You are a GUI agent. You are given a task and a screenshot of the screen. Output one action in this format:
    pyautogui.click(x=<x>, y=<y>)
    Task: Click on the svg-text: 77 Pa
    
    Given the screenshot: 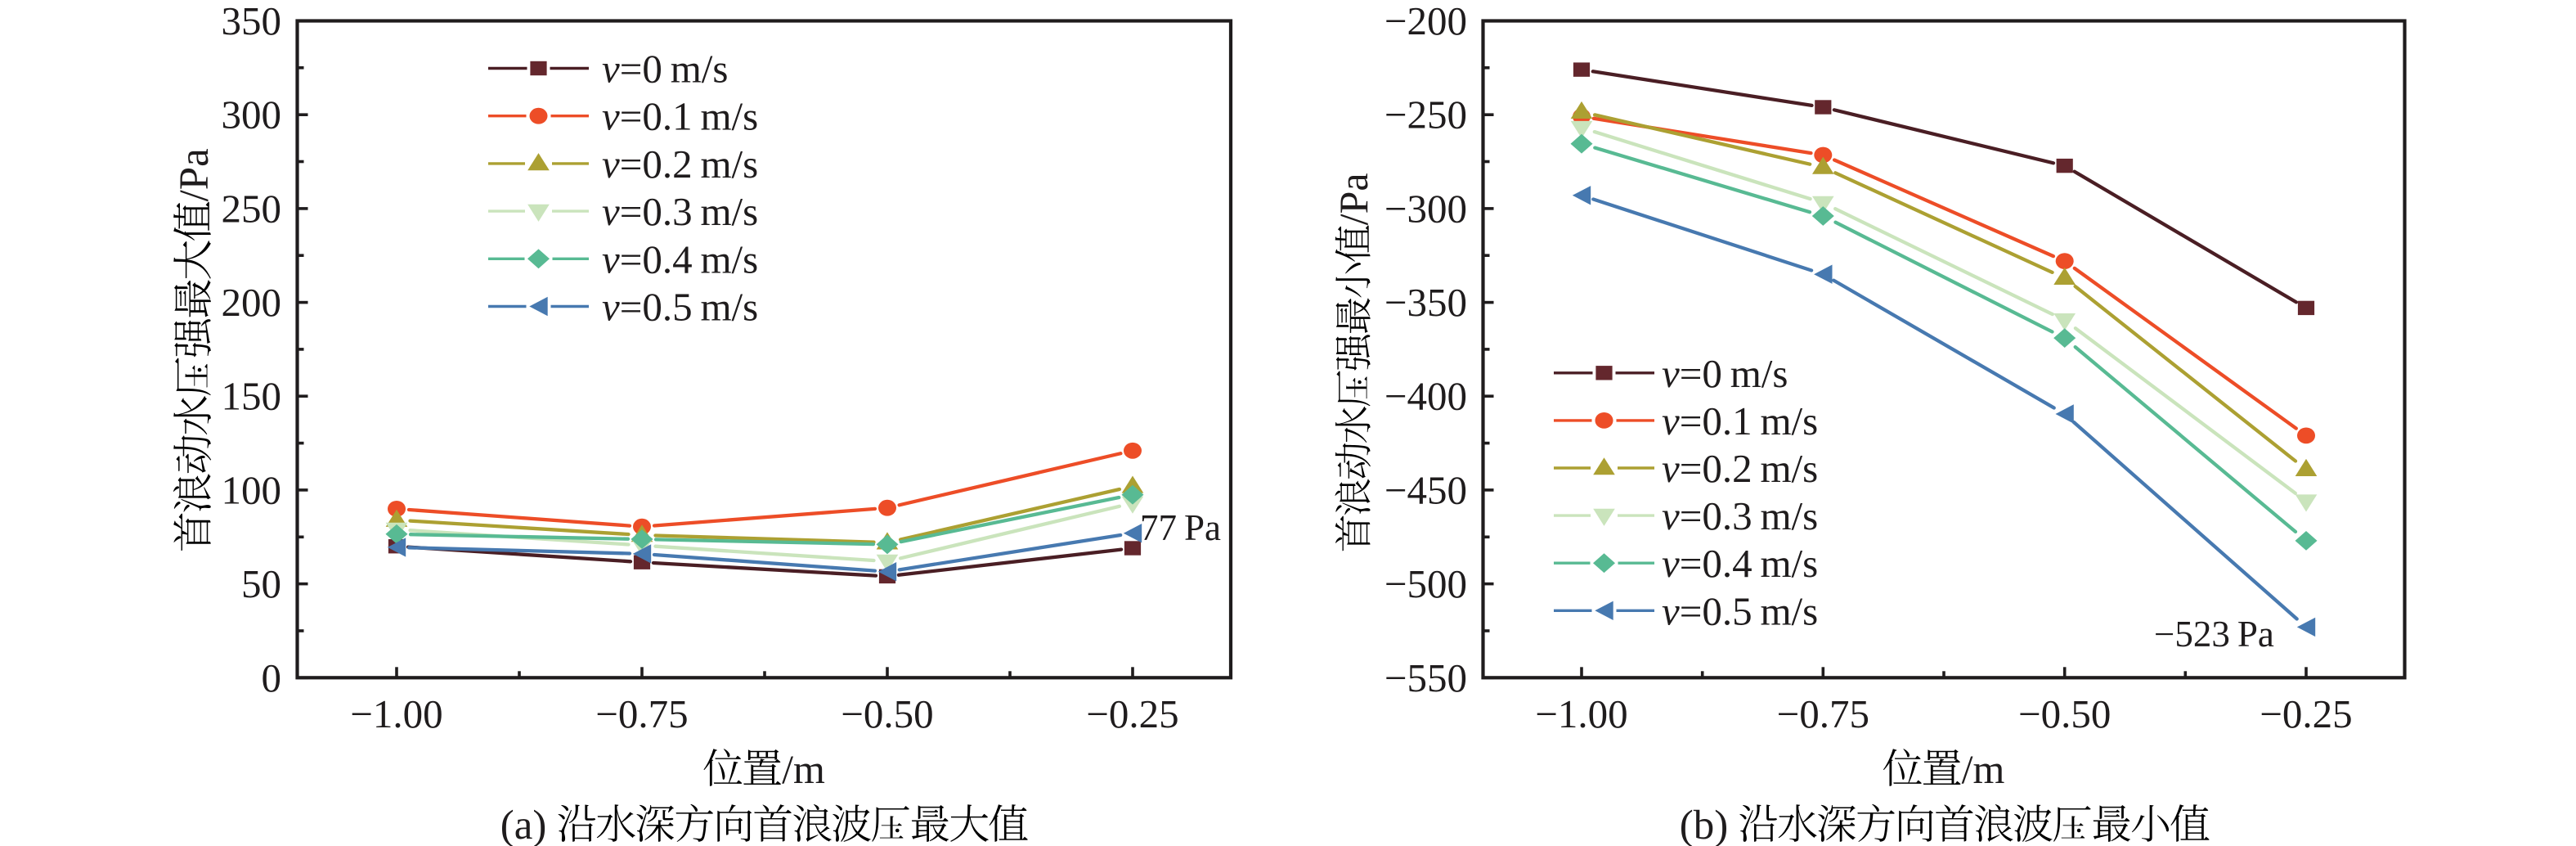 What is the action you would take?
    pyautogui.click(x=1181, y=528)
    